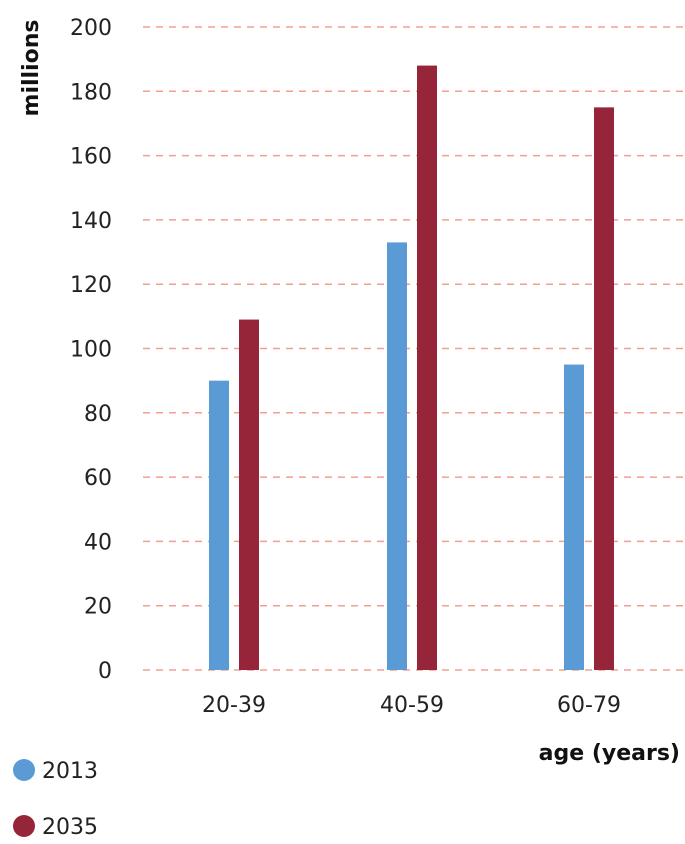  I want to click on y-tick-label: 180, so click(91, 92).